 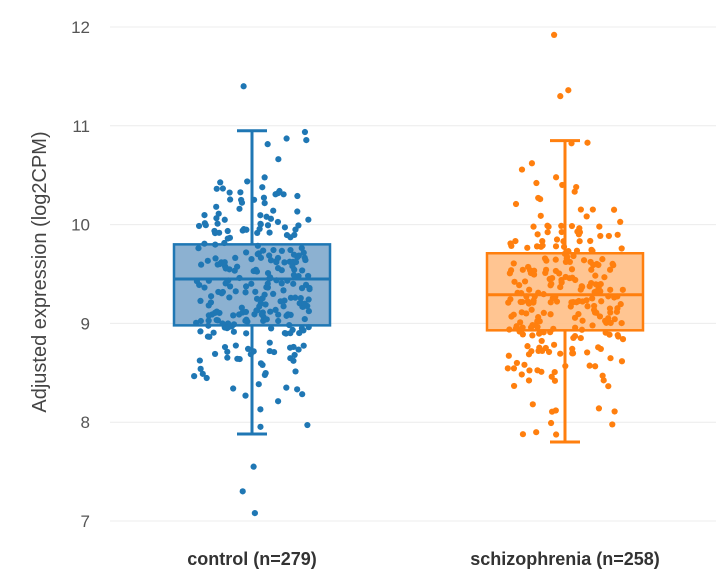 I want to click on category-label-control: control (n=279), so click(x=252, y=559).